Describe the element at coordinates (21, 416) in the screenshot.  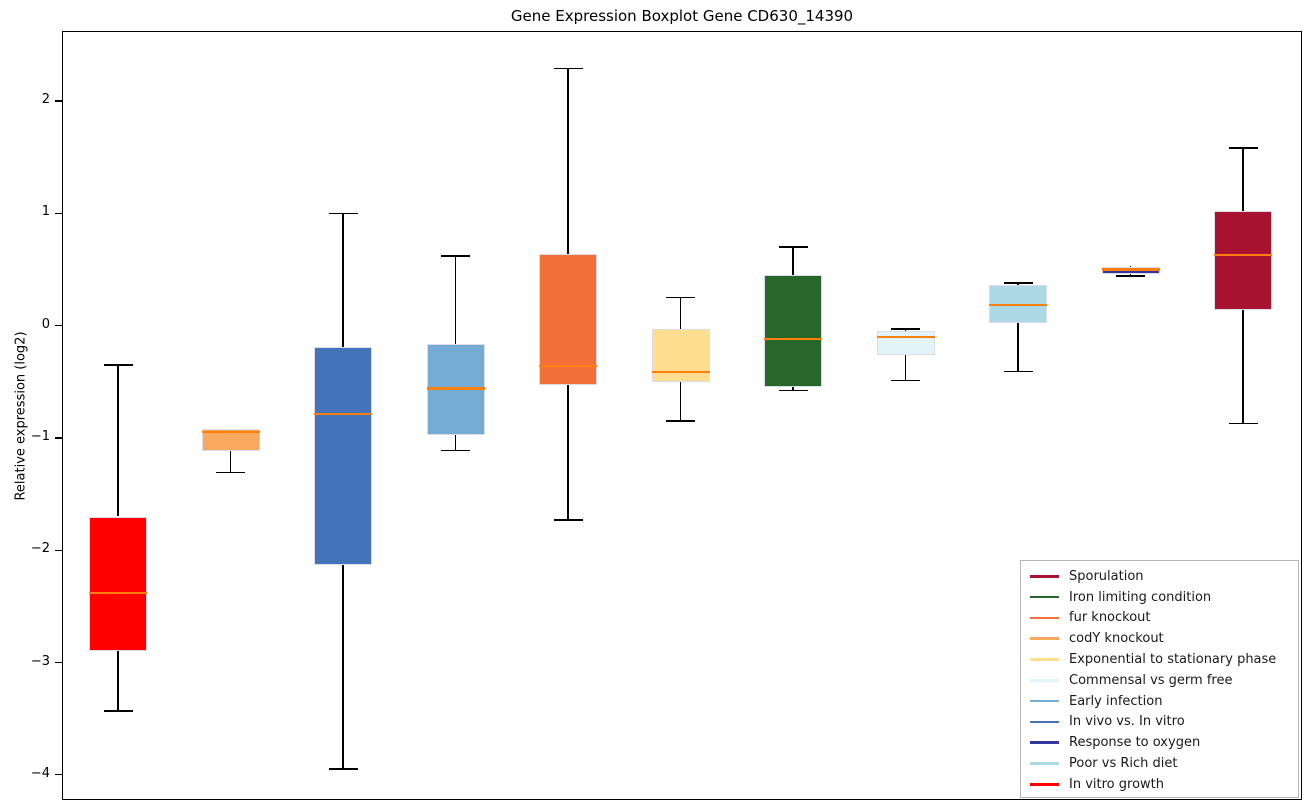
I see `y-axis-label: Relative expression (log2)` at that location.